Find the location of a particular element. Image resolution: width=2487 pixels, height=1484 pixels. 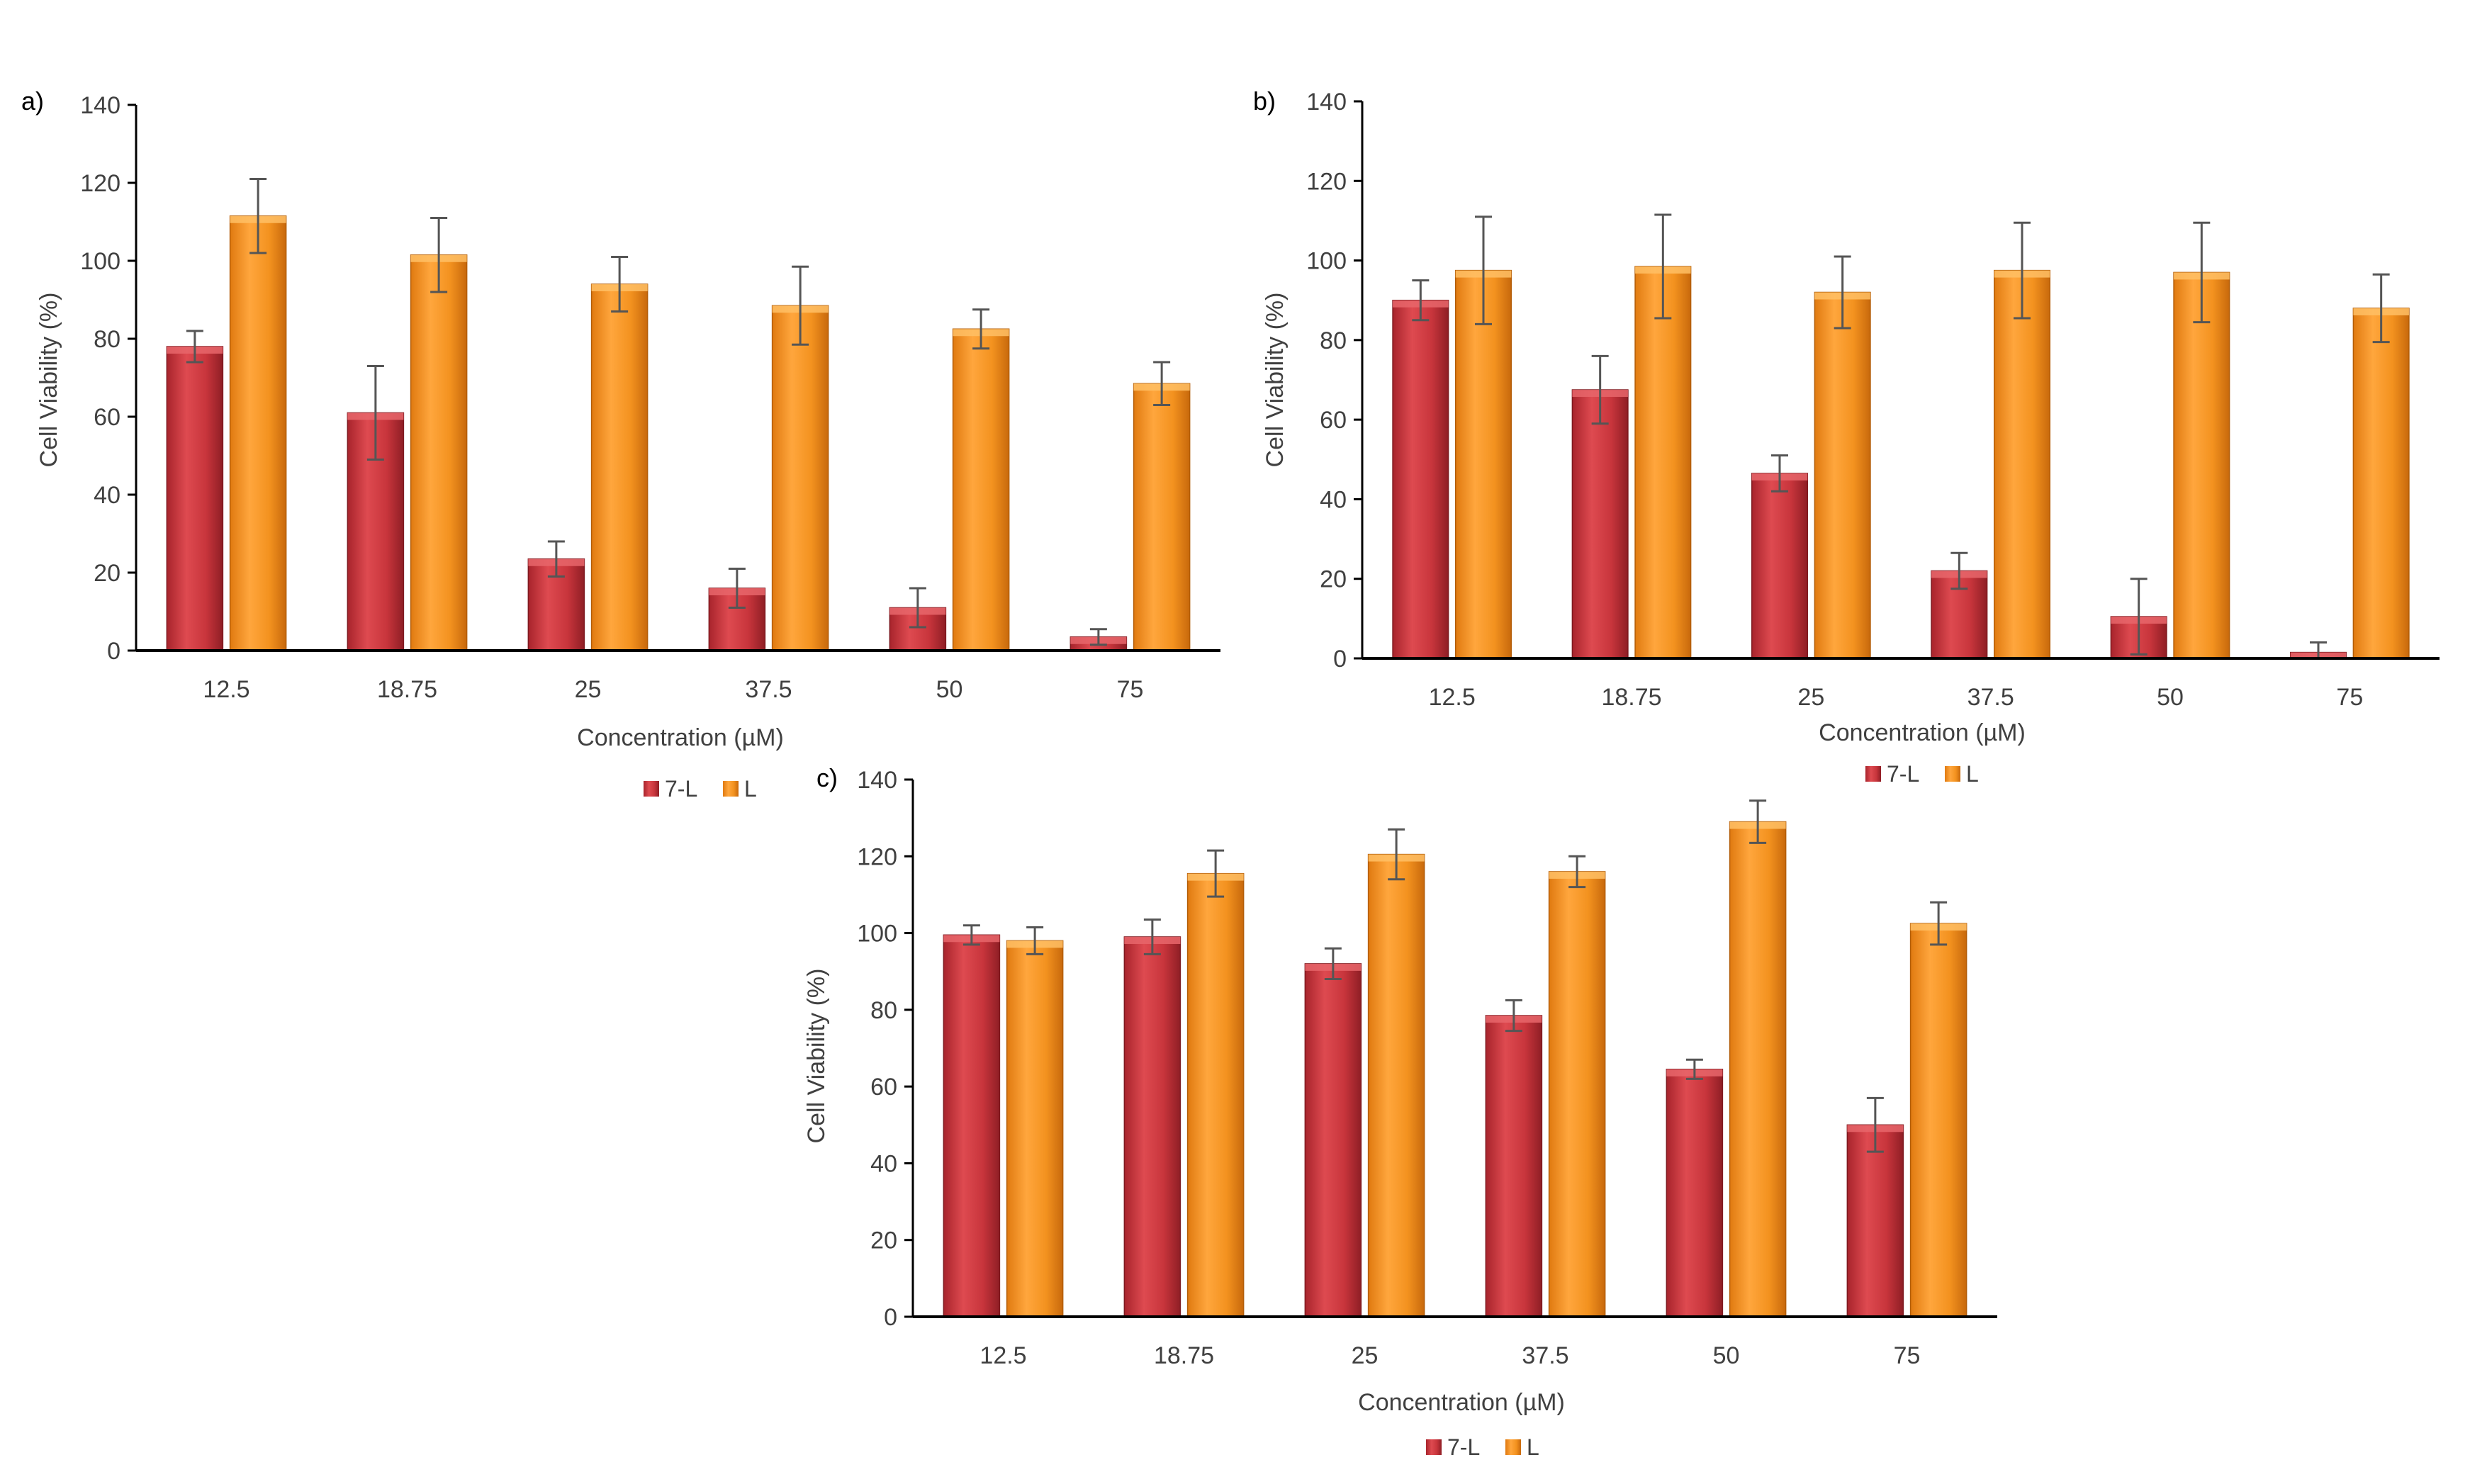

x-tick-label-b-37.5: 37.5 is located at coordinates (1991, 697).